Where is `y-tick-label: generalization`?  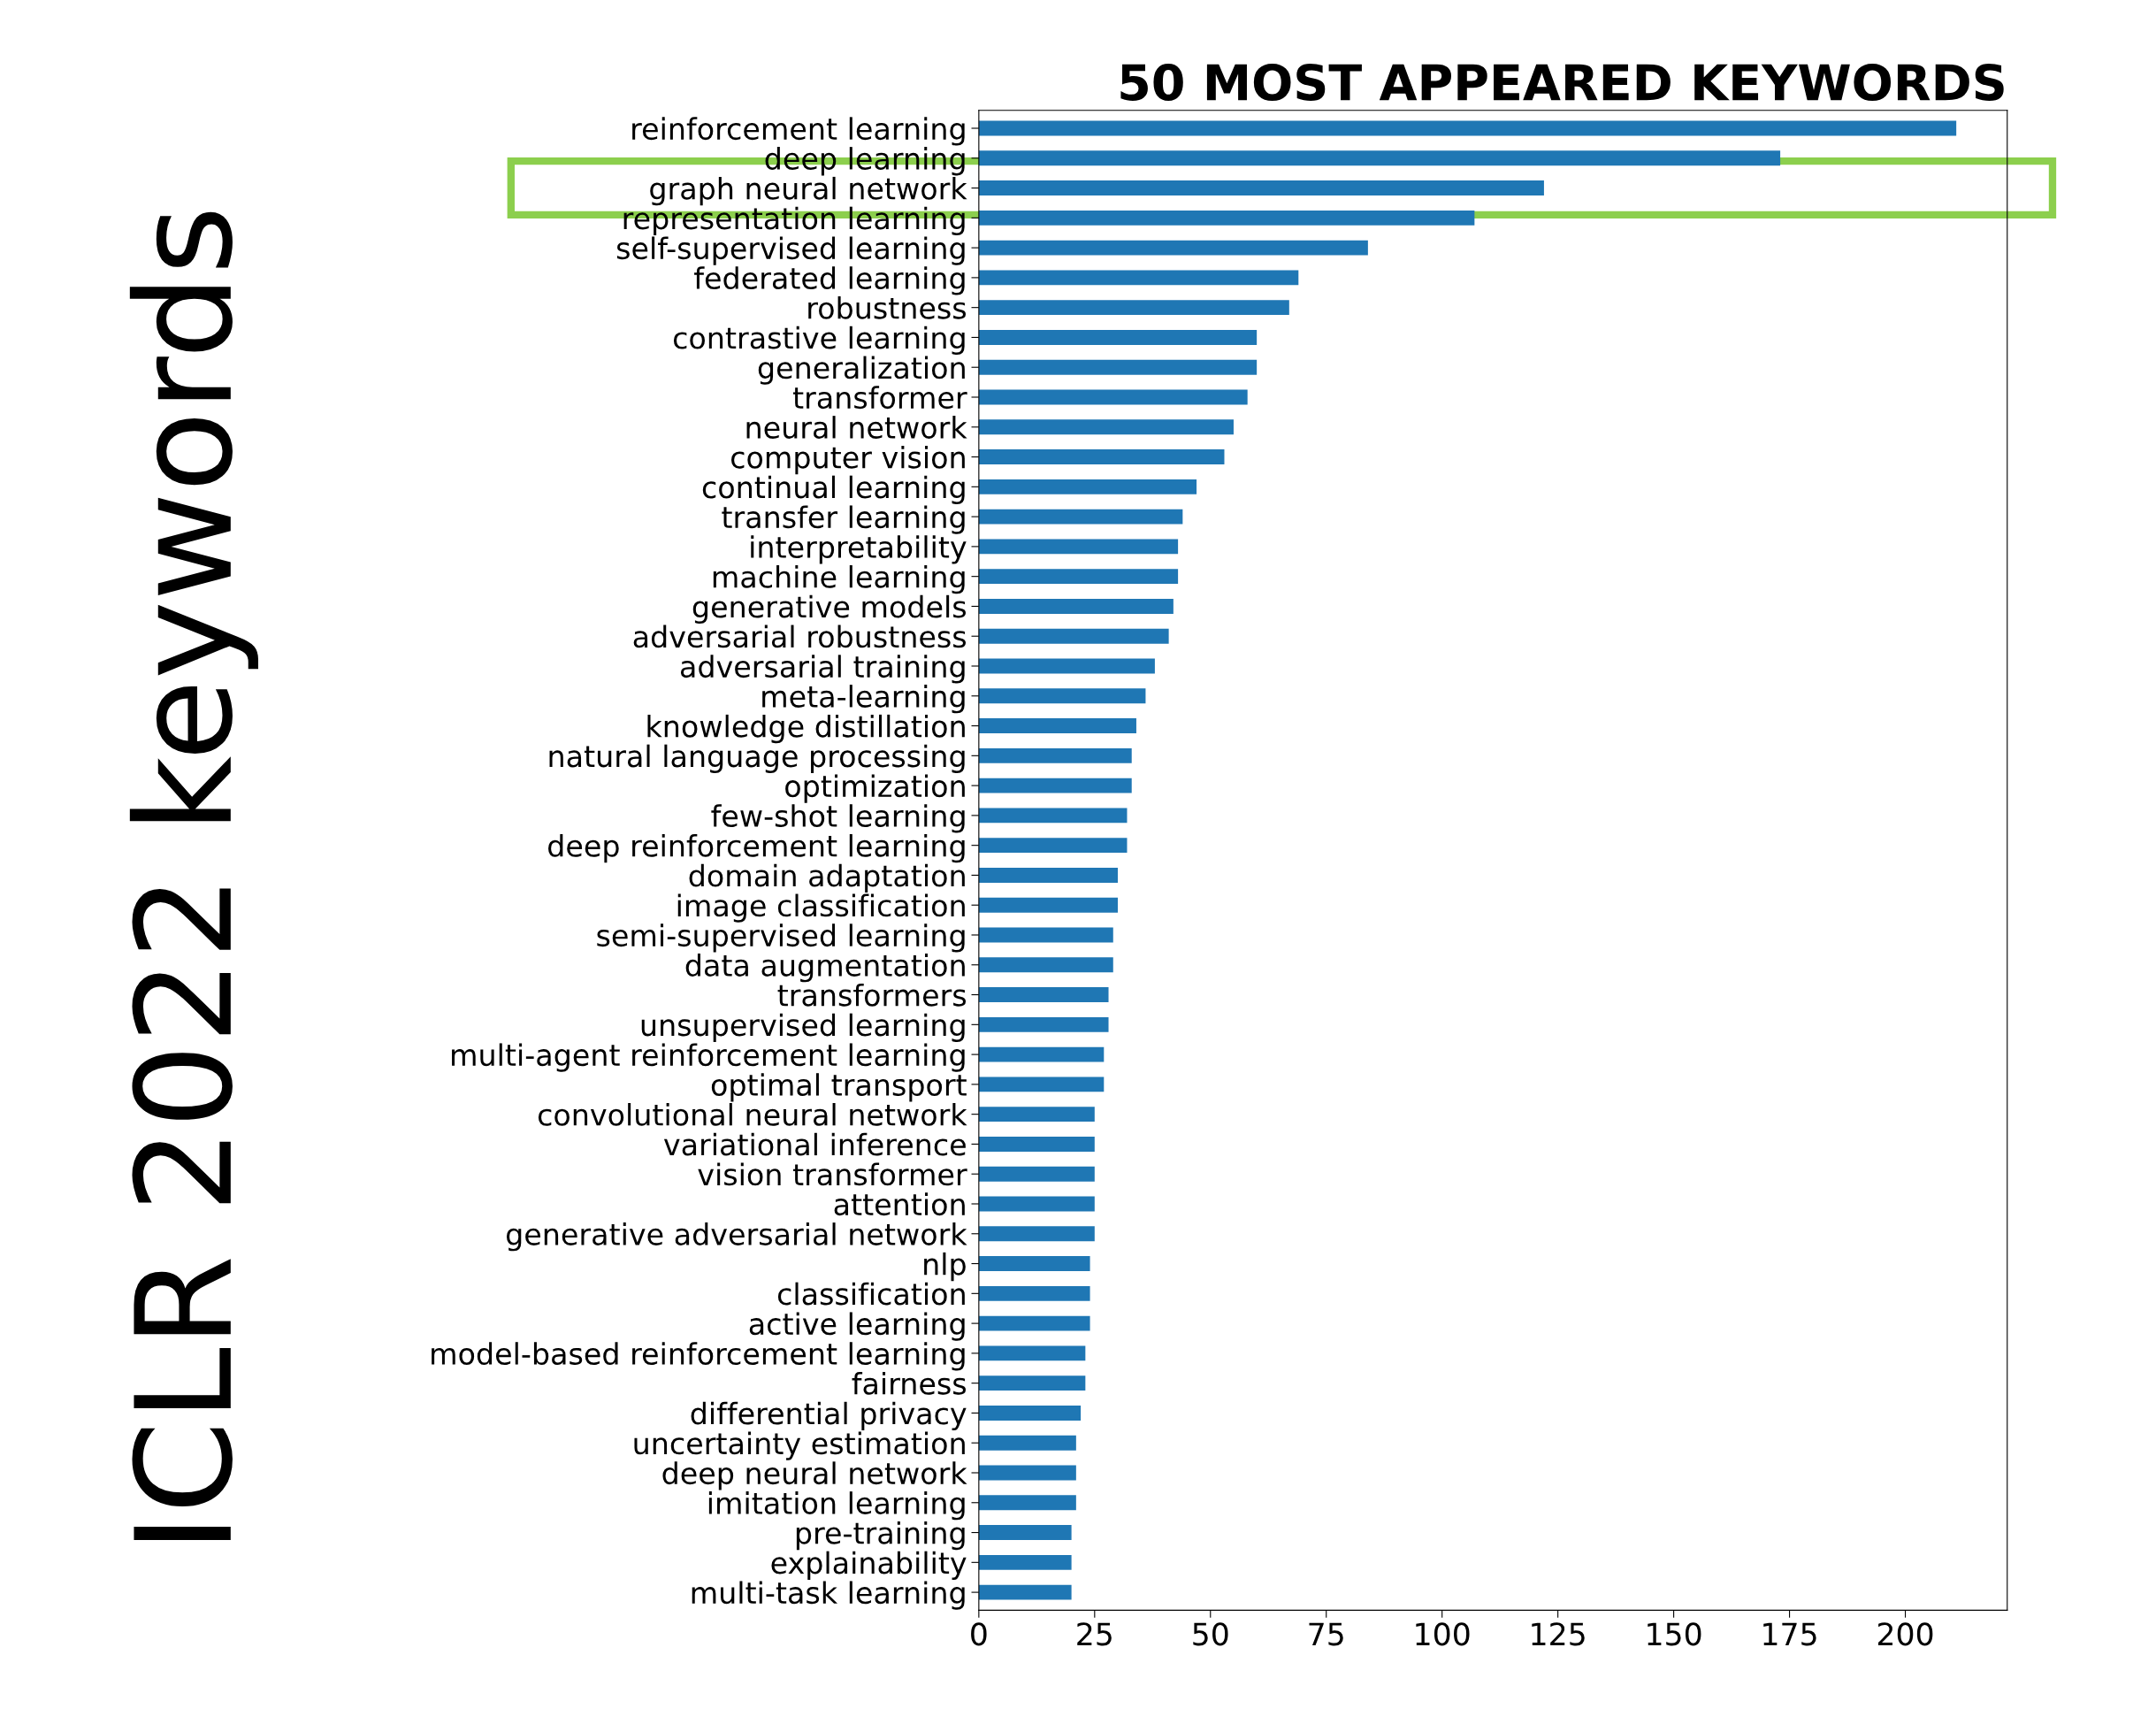 y-tick-label: generalization is located at coordinates (861, 370).